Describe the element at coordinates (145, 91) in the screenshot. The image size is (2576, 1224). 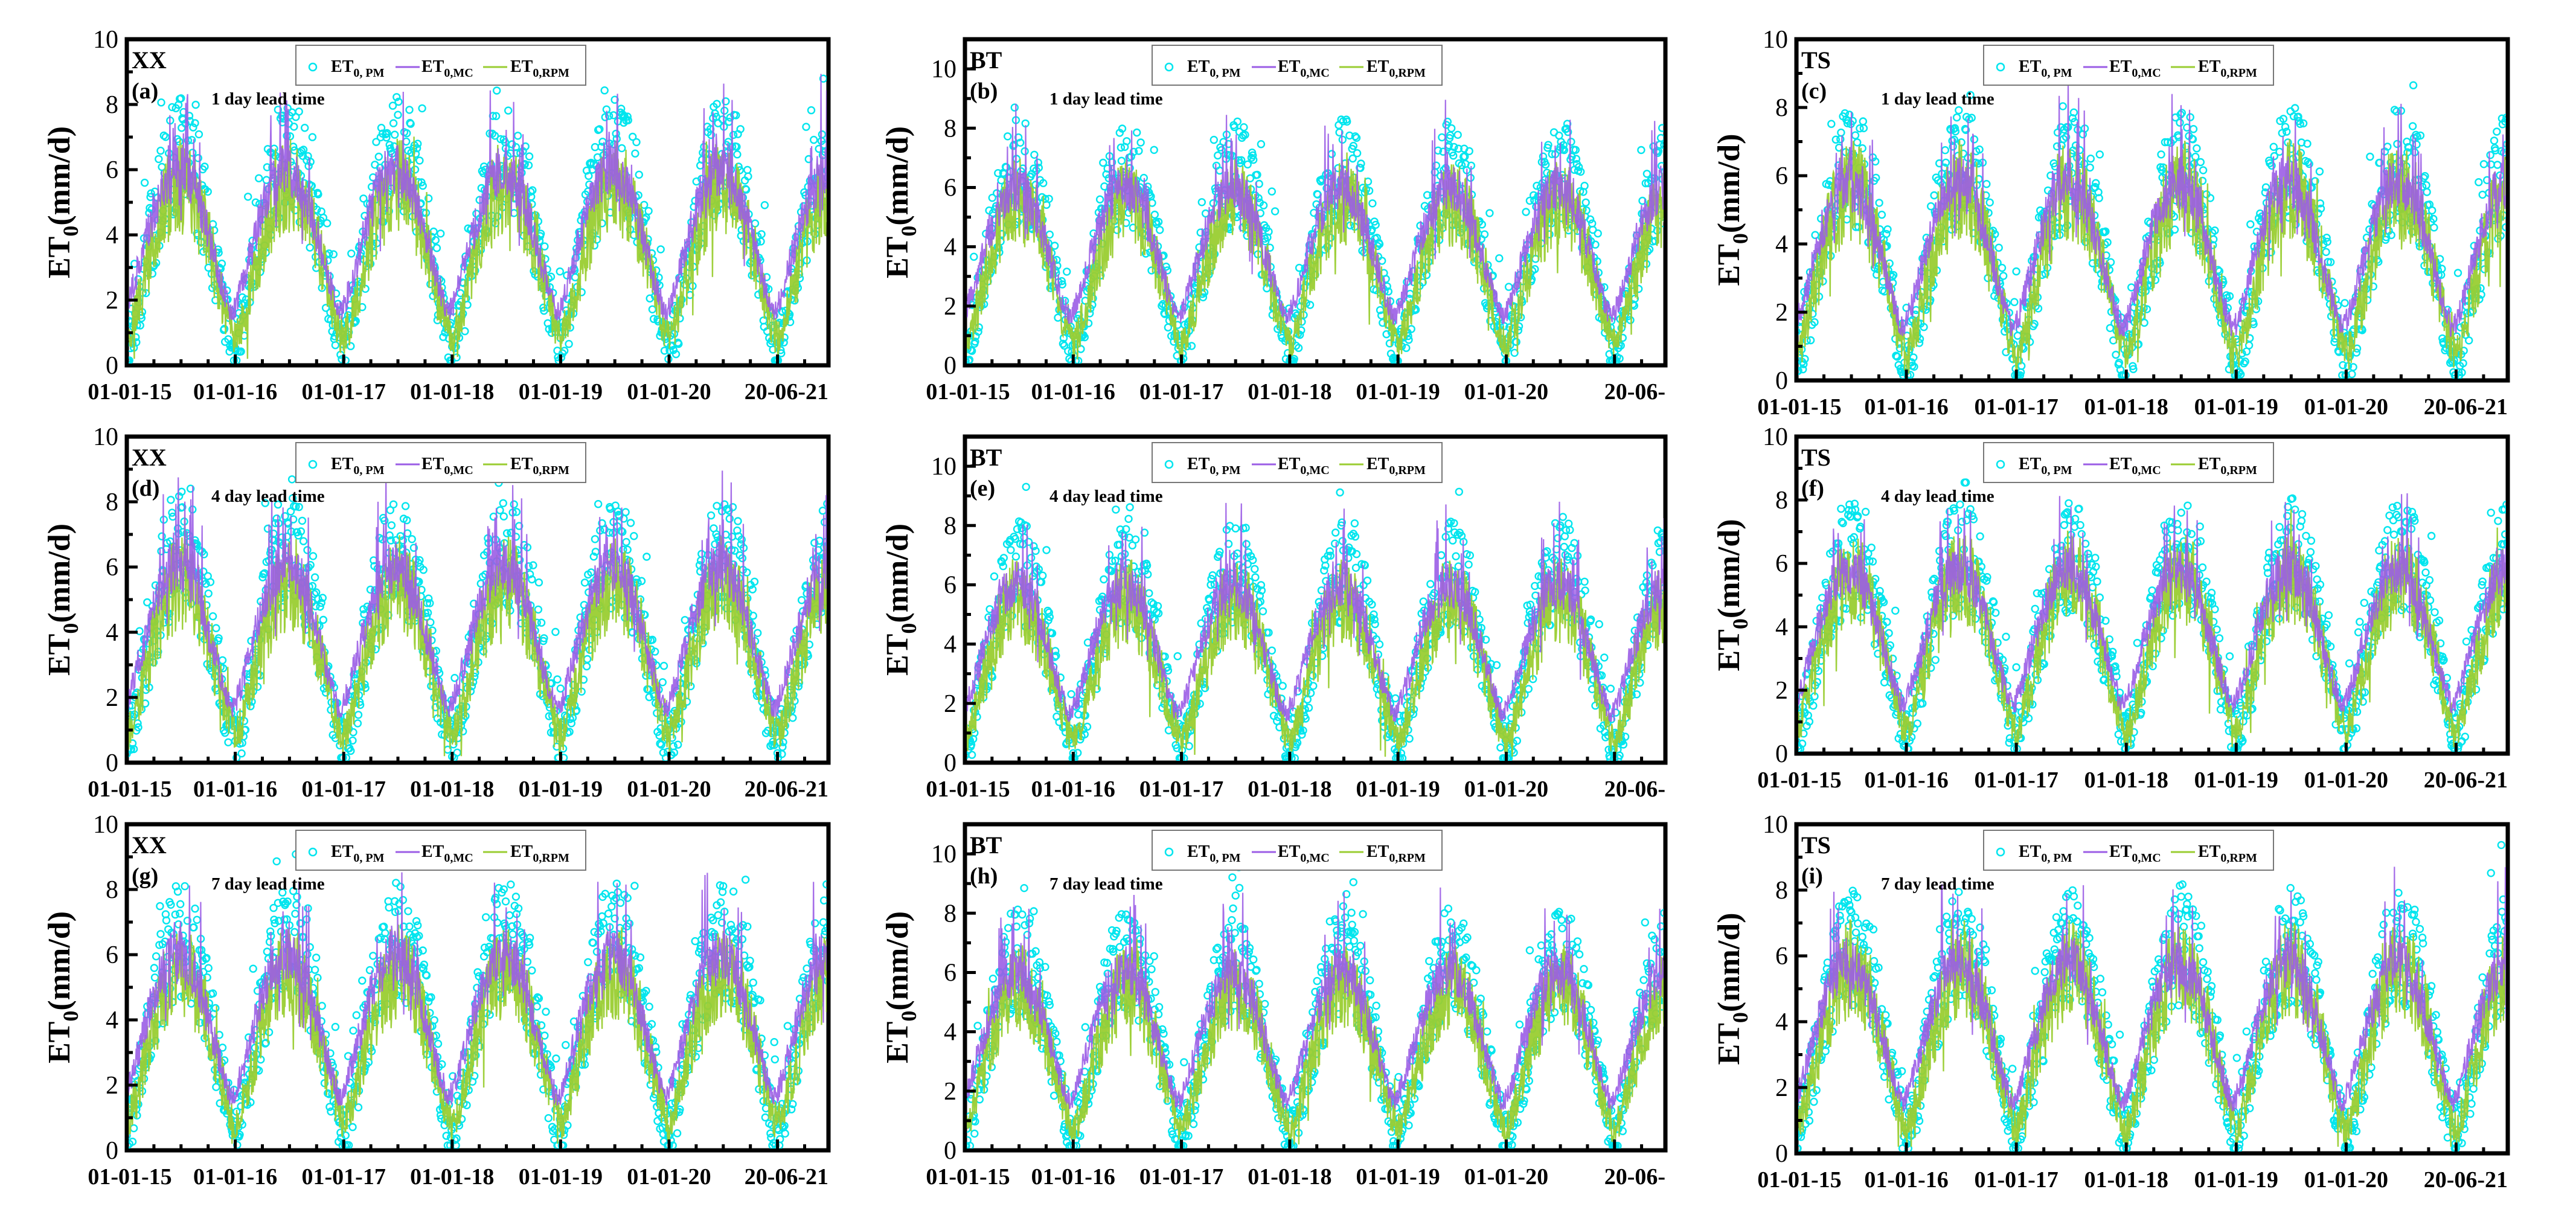
I see `panel-label: (a)` at that location.